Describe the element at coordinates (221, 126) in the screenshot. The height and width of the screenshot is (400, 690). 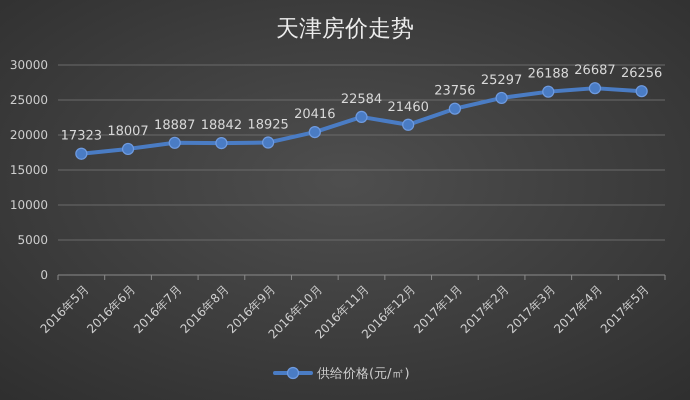
I see `data-label: 18842` at that location.